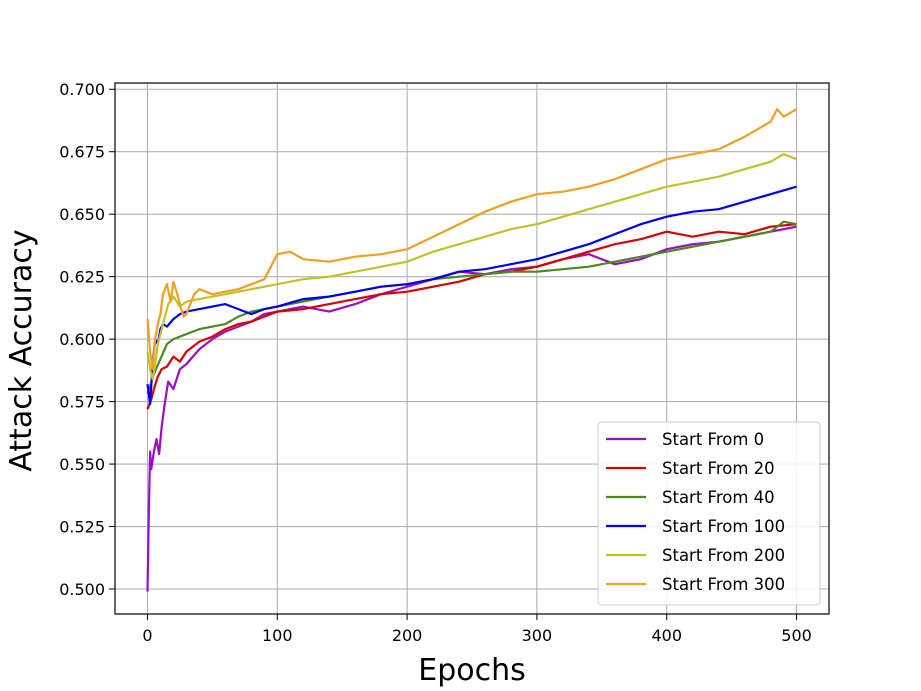 This screenshot has height=691, width=921. I want to click on x-tick-label: 500, so click(796, 635).